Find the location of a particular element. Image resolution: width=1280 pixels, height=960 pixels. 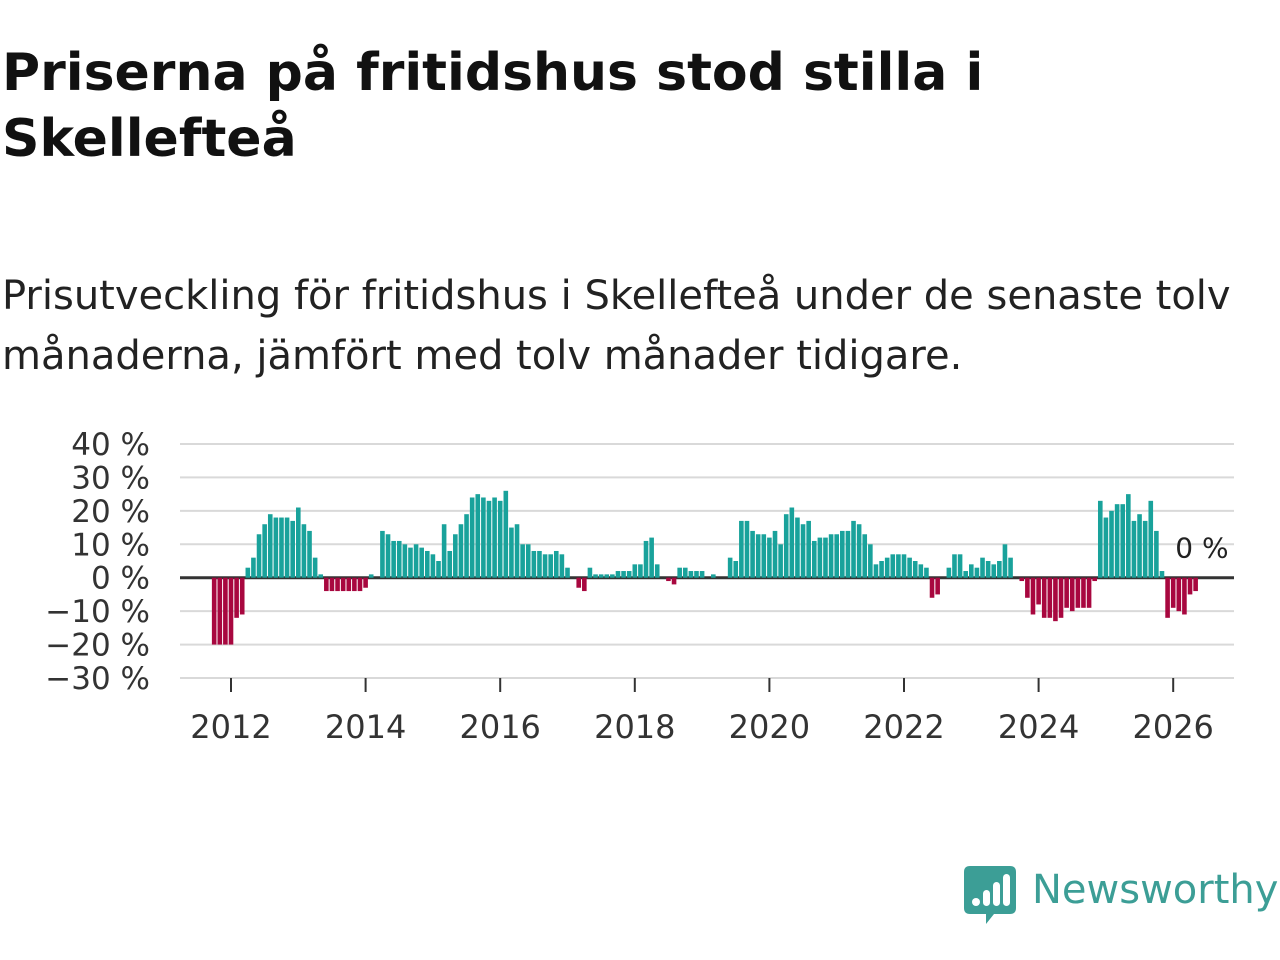

x-axis: 2012 2014 2016 2018 2020 2022 2024 2026 is located at coordinates (702, 712).